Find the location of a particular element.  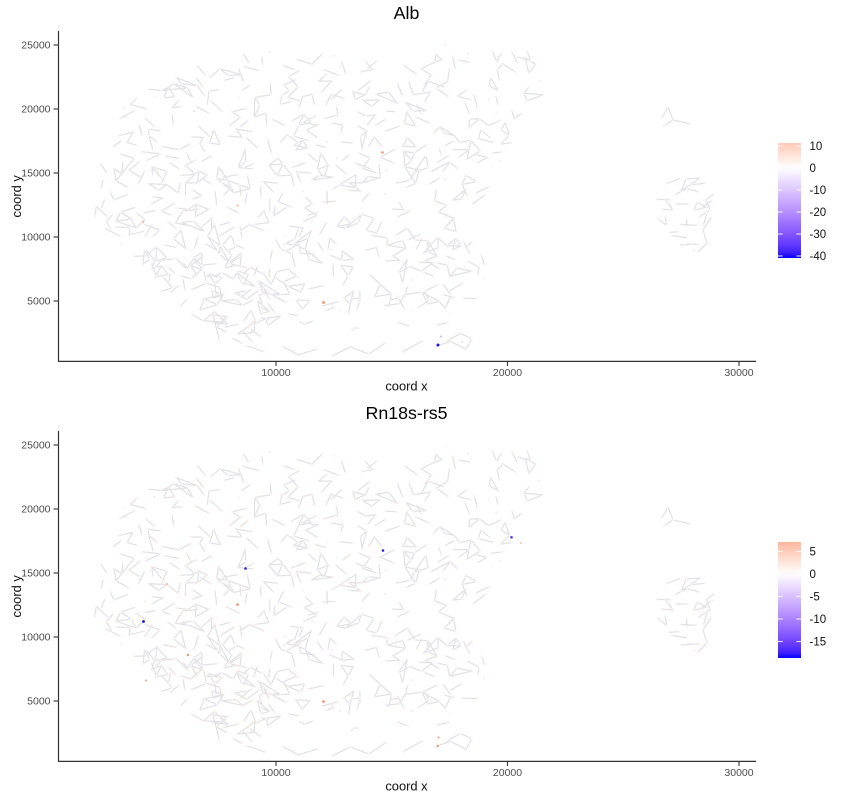

svg-text: -40 is located at coordinates (818, 257).